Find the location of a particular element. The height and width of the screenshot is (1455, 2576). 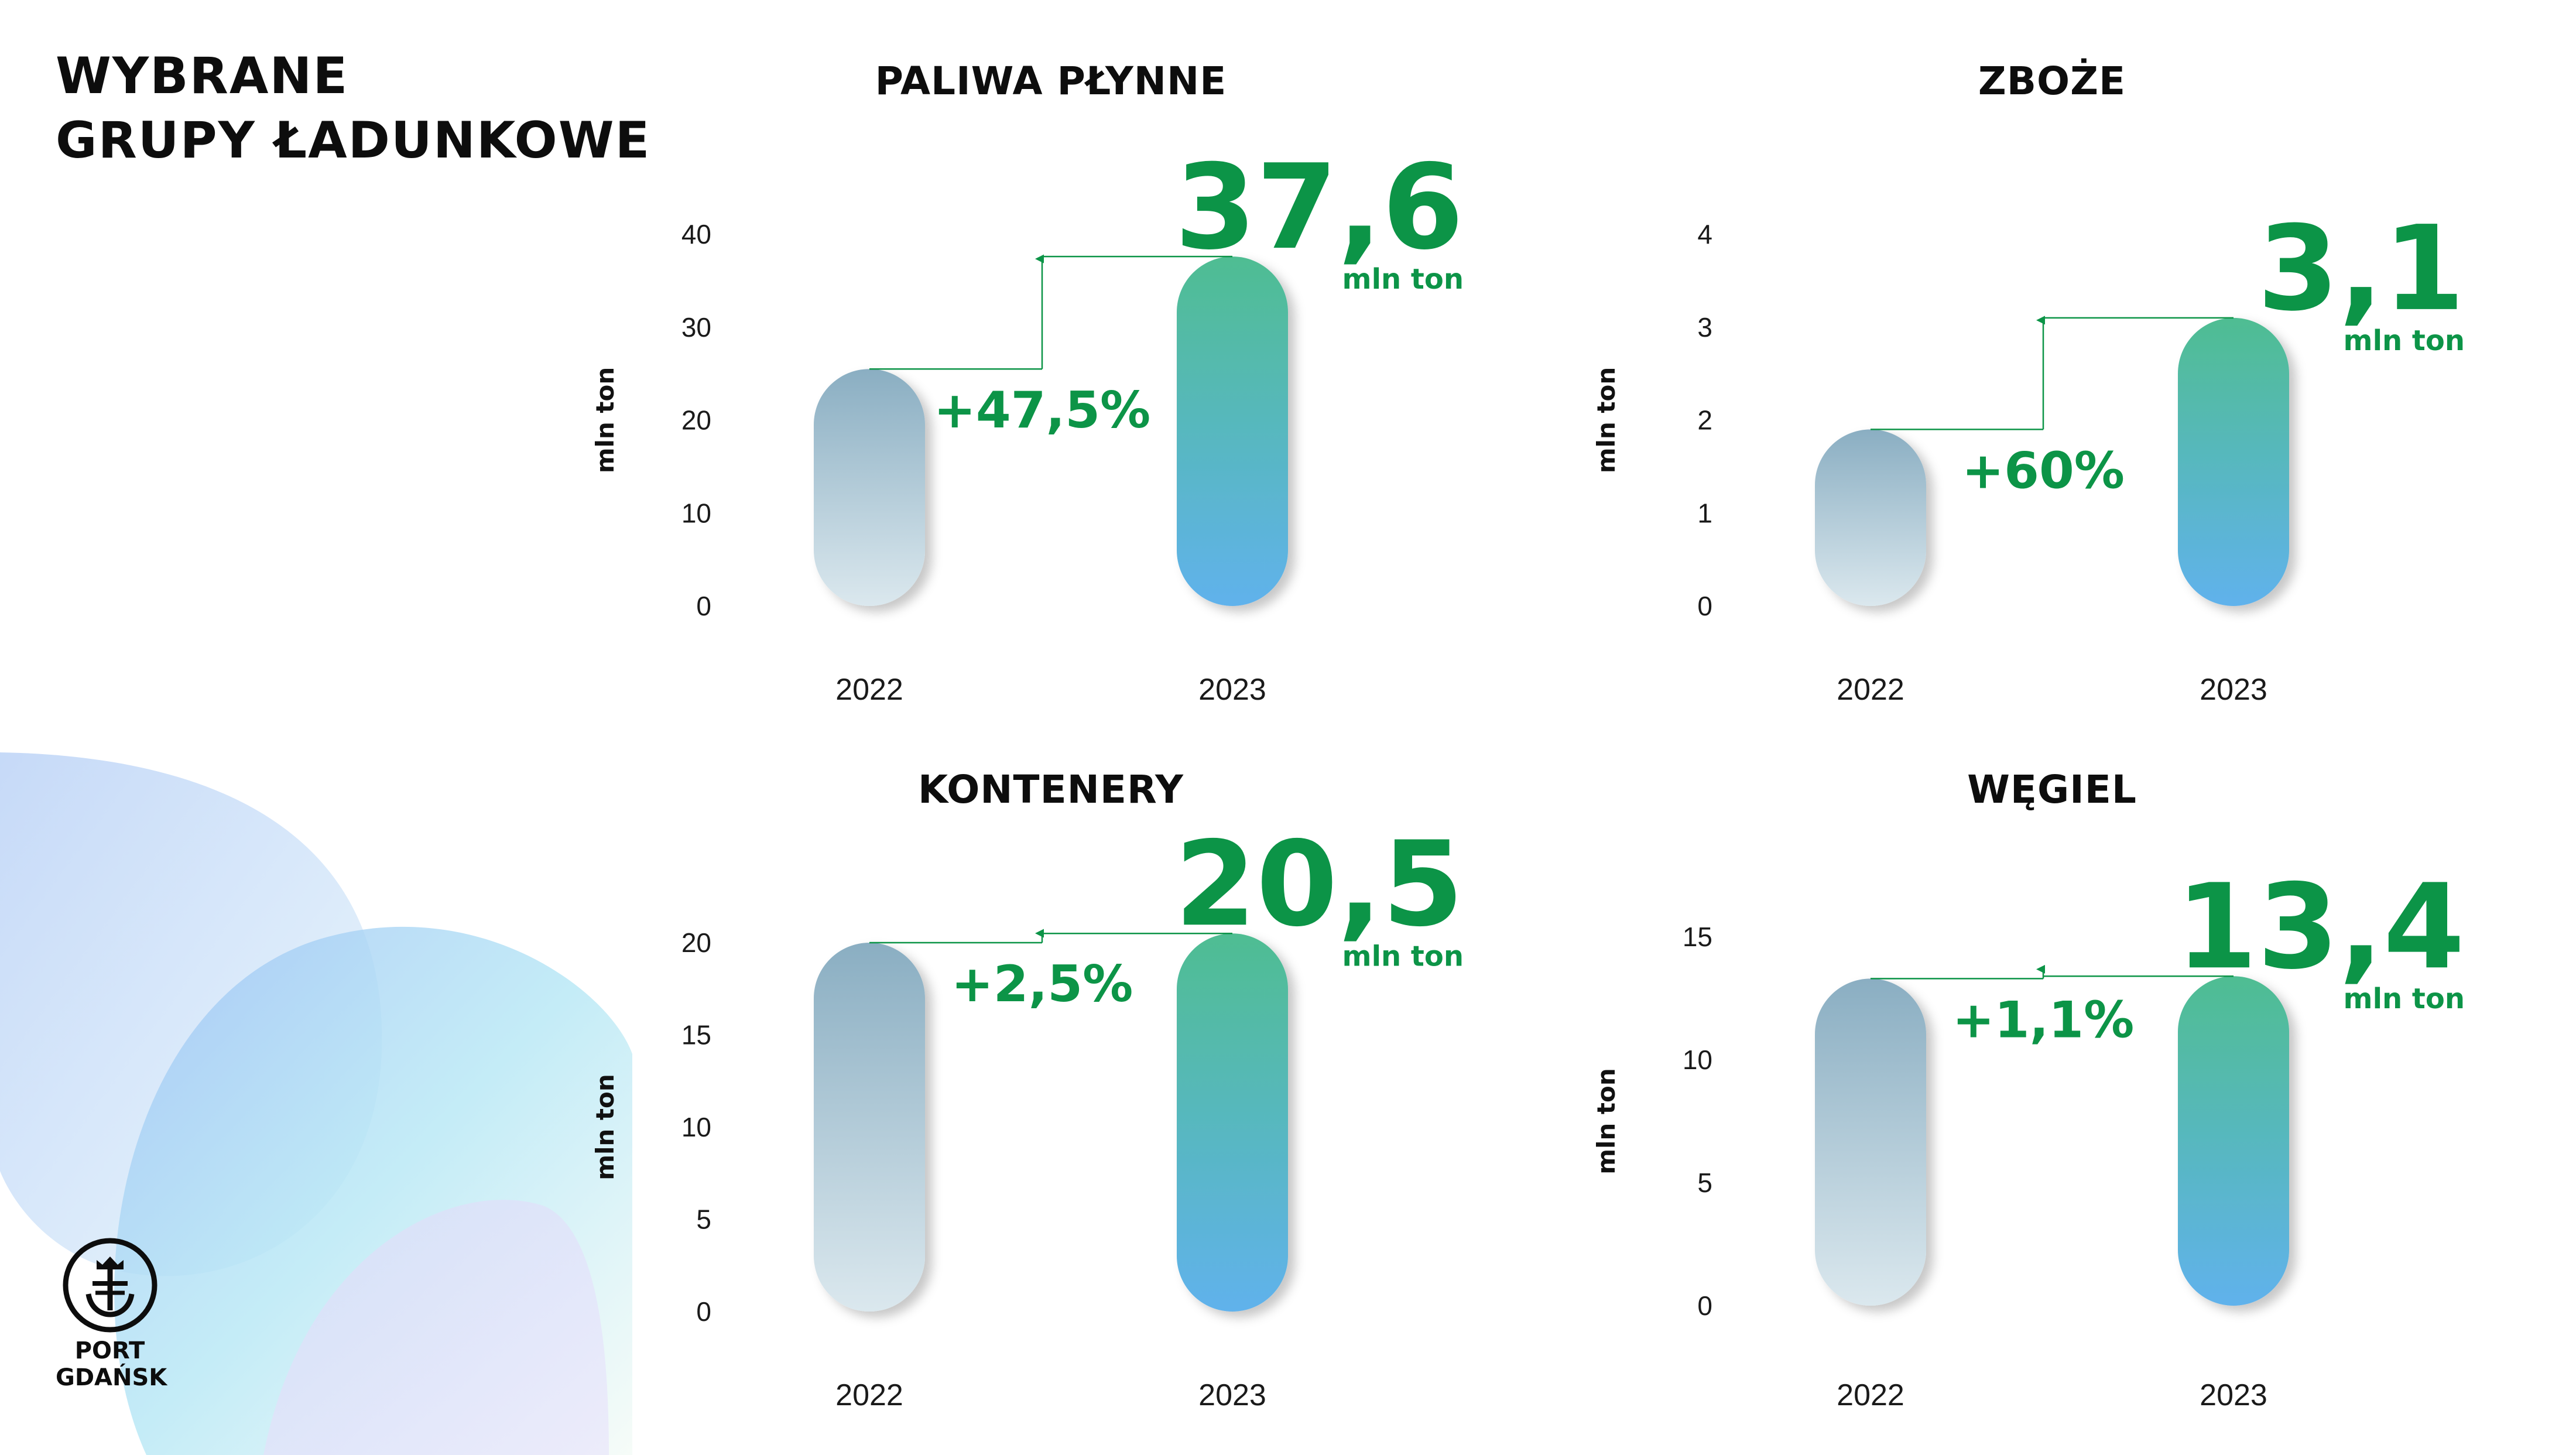

highlight-value: 13,4 is located at coordinates (2320, 927).